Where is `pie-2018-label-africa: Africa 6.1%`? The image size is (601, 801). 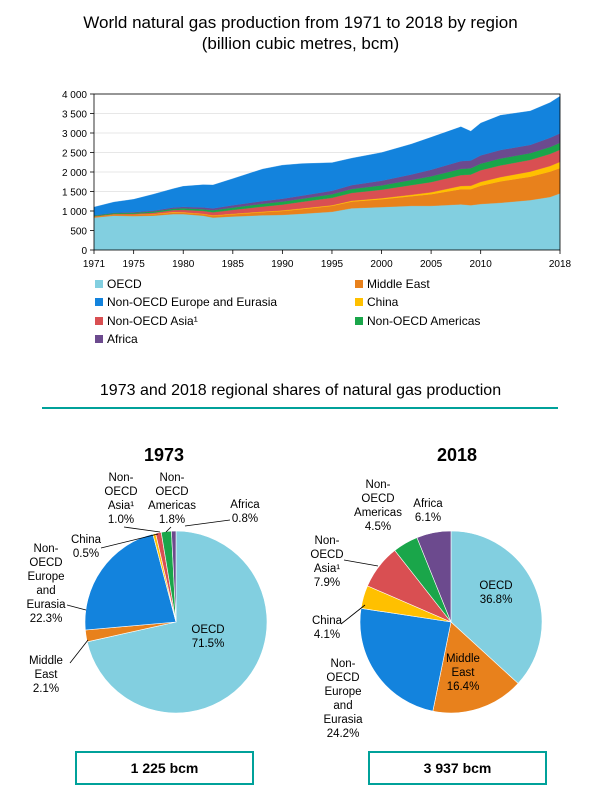
pie-2018-label-africa: Africa 6.1% is located at coordinates (428, 511).